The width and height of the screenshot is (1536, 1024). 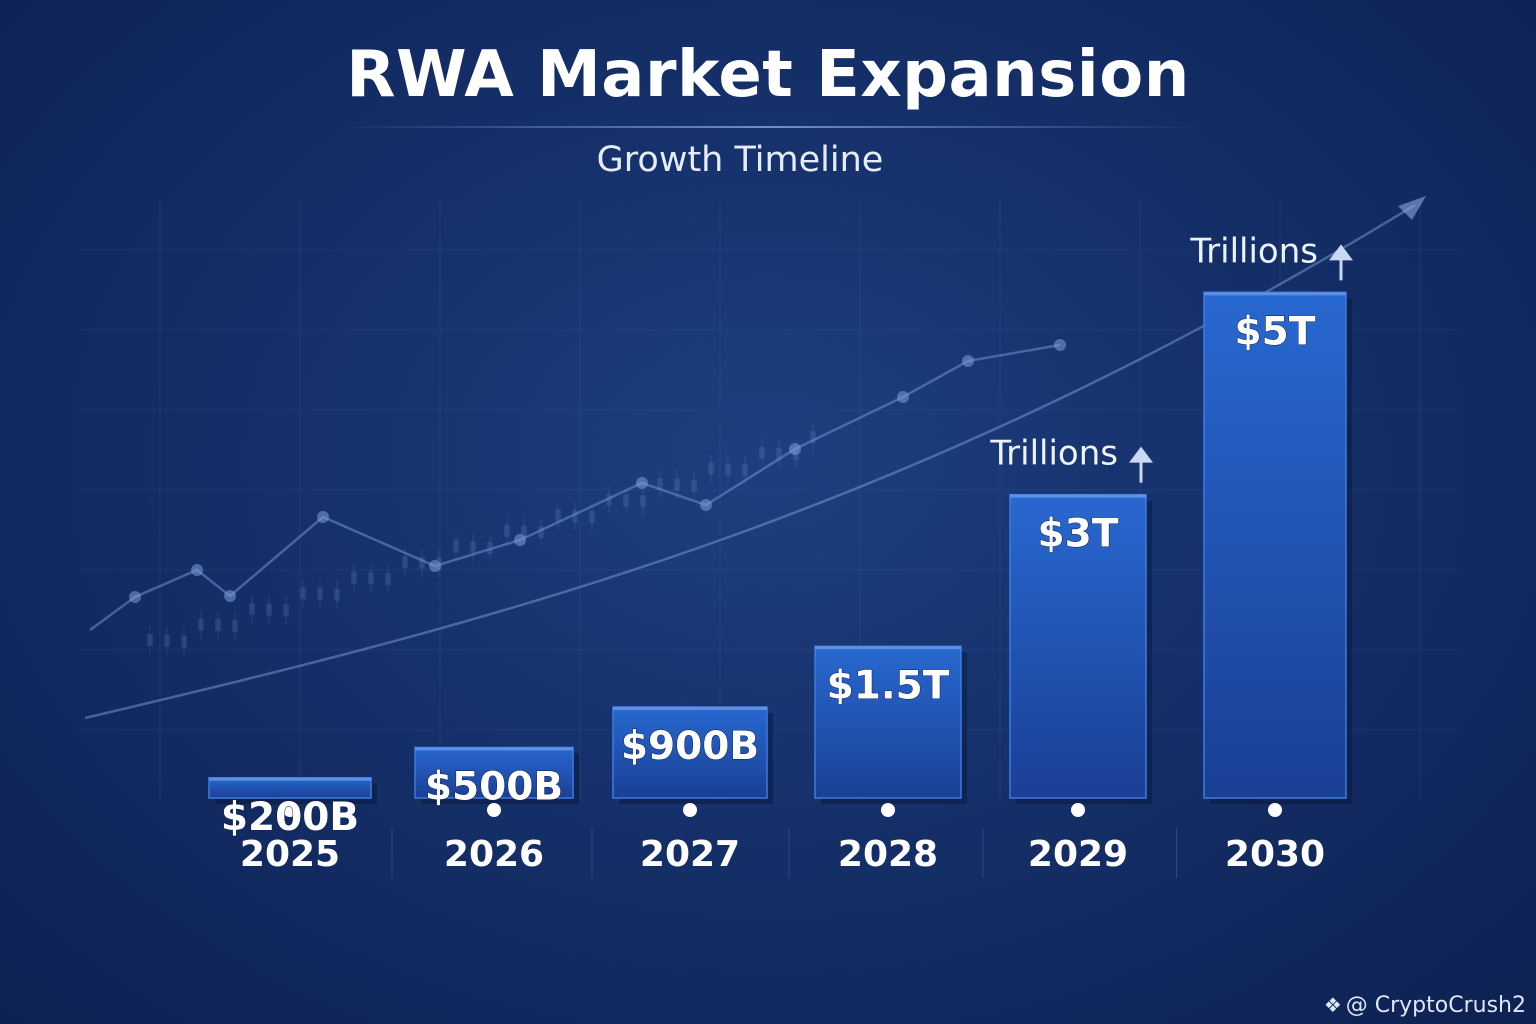 What do you see at coordinates (1412, 208) in the screenshot?
I see `trend-arrow-head` at bounding box center [1412, 208].